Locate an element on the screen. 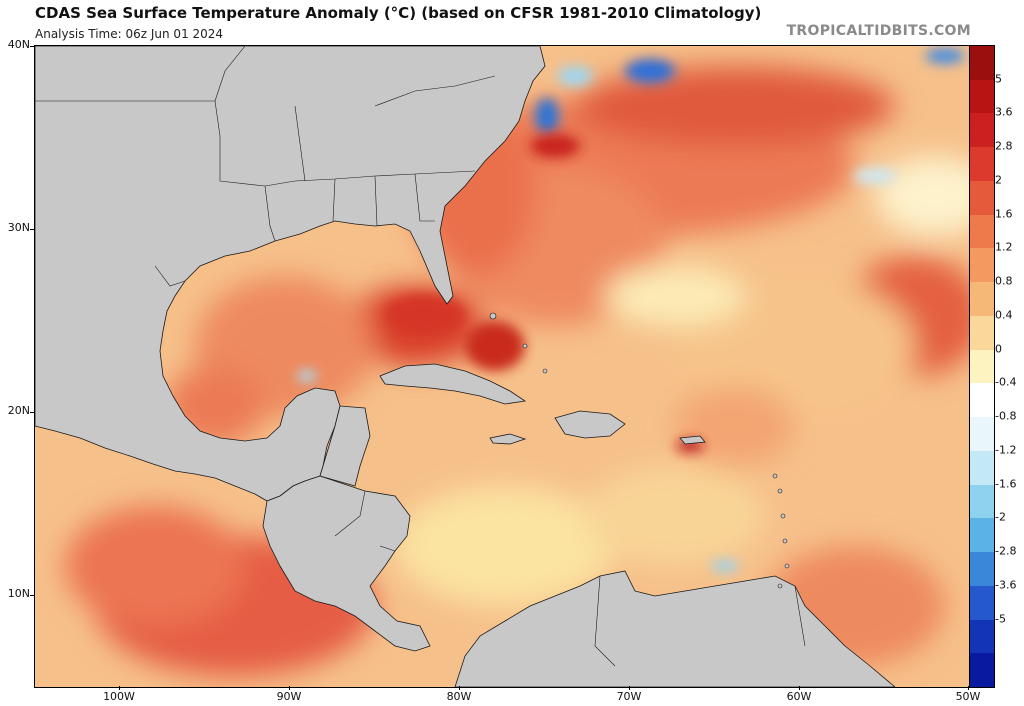 The image size is (1024, 706). colorbar-tick-label: -0.8 is located at coordinates (1006, 416).